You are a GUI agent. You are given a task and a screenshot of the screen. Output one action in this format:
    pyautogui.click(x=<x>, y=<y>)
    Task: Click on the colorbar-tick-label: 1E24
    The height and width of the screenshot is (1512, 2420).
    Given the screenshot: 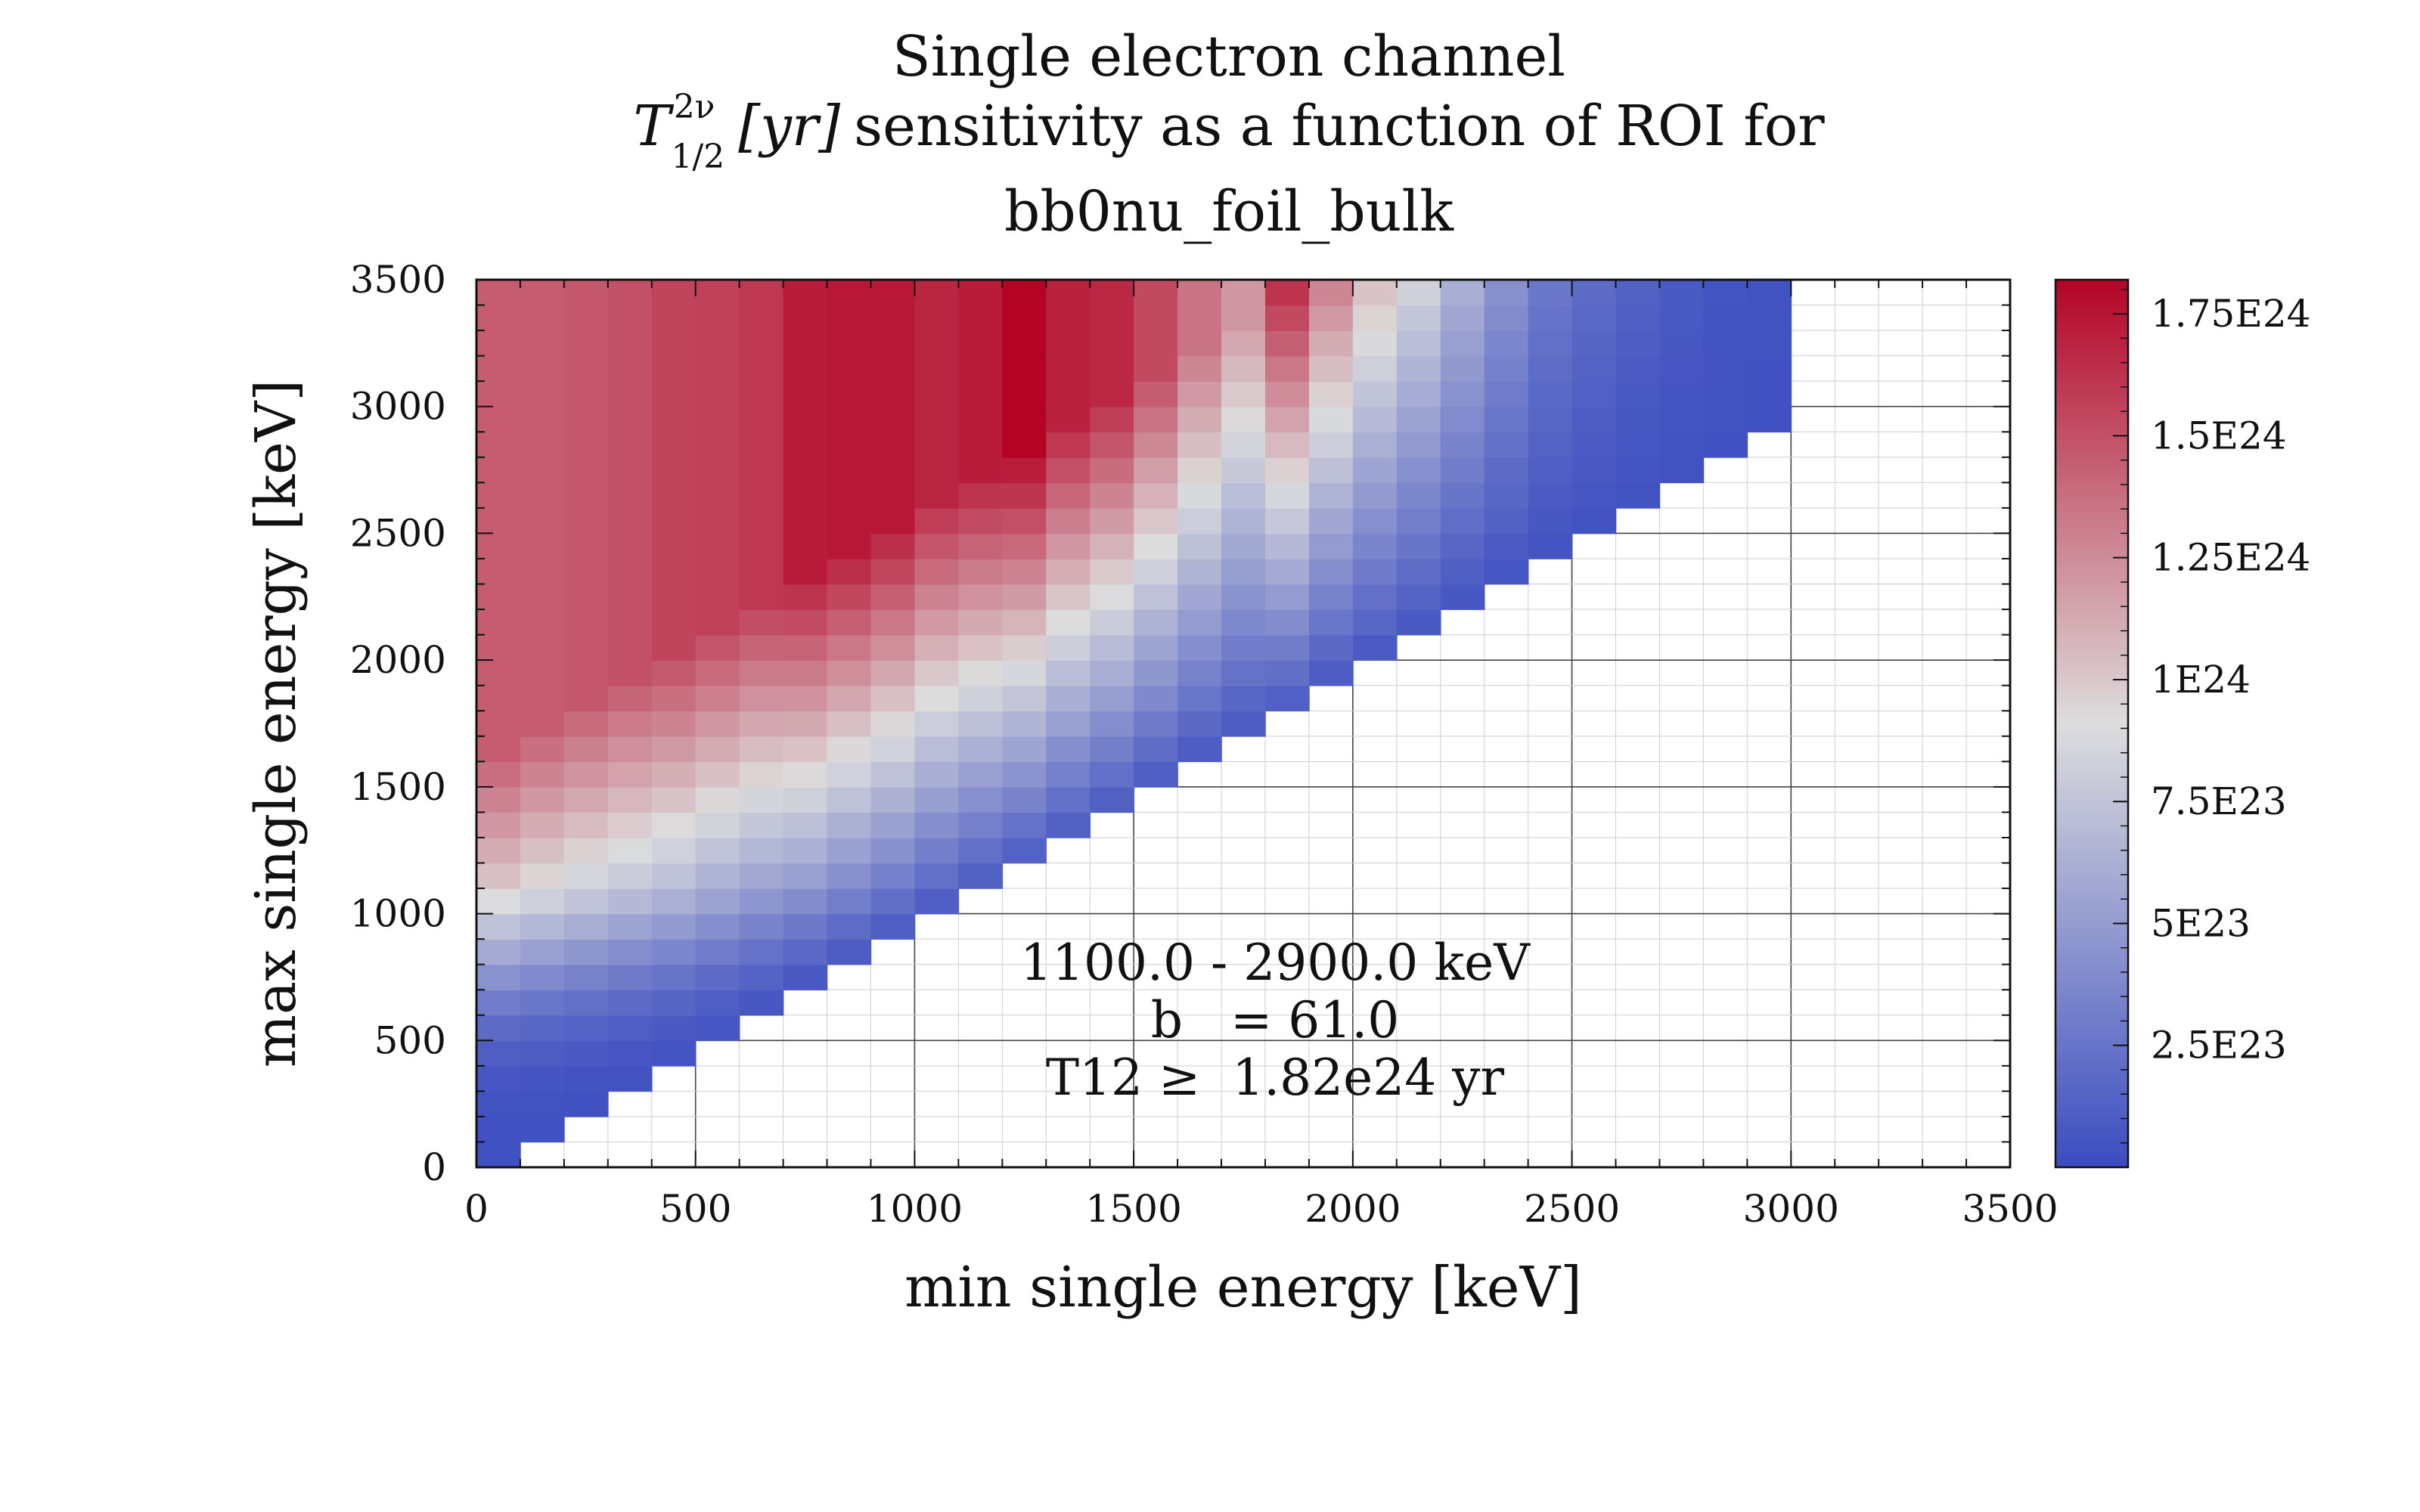 What is the action you would take?
    pyautogui.click(x=2201, y=680)
    